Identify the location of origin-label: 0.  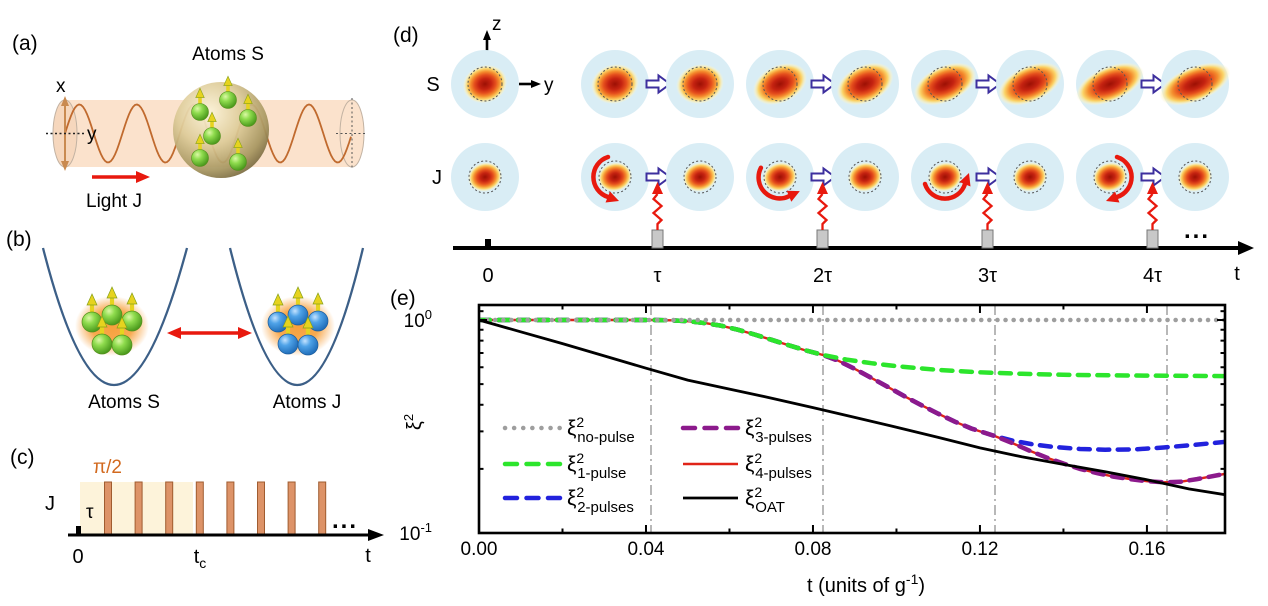
(77, 557).